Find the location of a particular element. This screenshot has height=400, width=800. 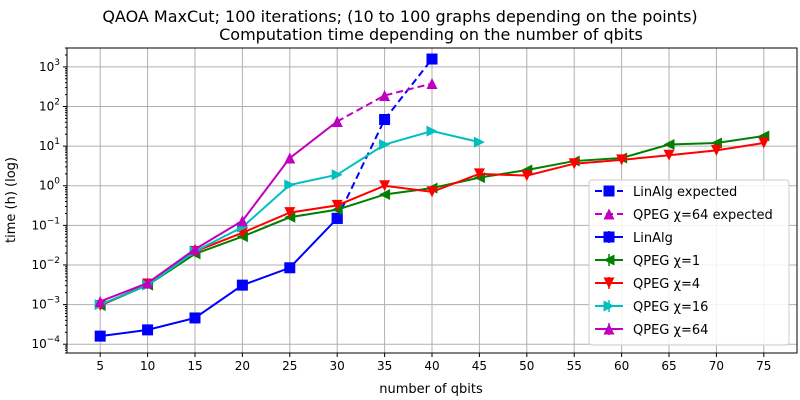

y-tick-label: 10⁻² is located at coordinates (45, 264).